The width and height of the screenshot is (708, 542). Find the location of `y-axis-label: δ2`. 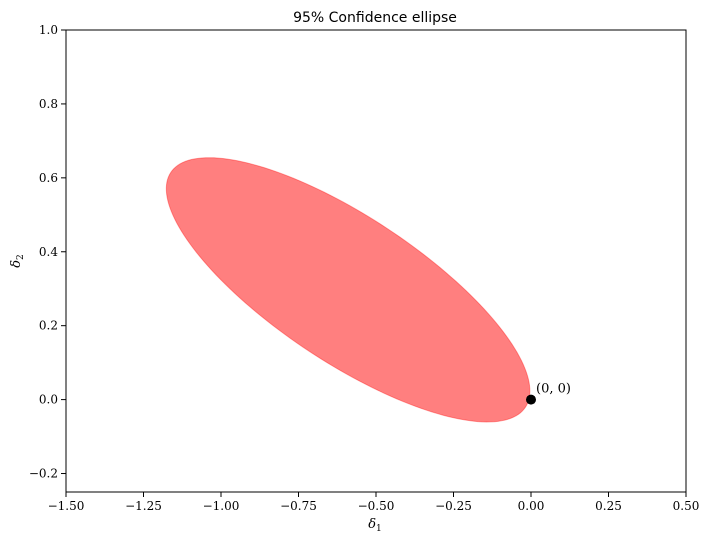

y-axis-label: δ2 is located at coordinates (17, 261).